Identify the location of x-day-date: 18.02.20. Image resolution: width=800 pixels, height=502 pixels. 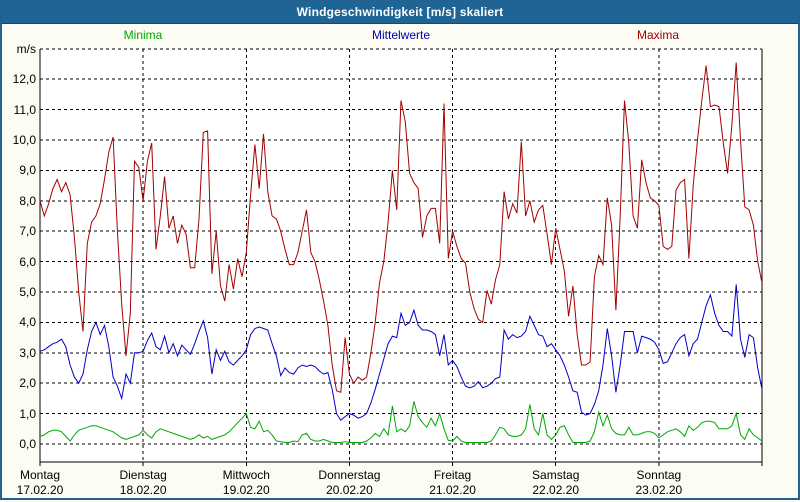
(143, 490).